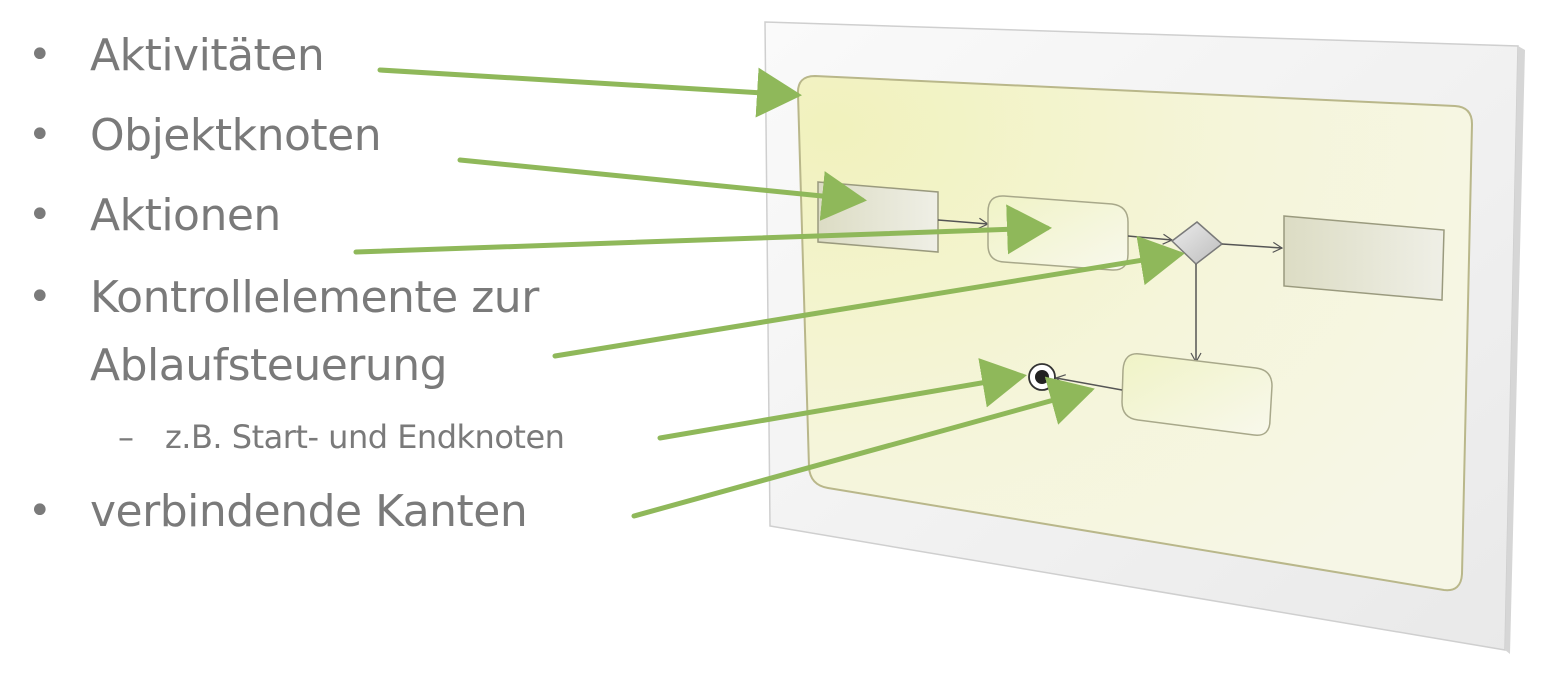  Describe the element at coordinates (365, 437) in the screenshot. I see `sub-bullet-label: z.B. Start- und Endknoten` at that location.